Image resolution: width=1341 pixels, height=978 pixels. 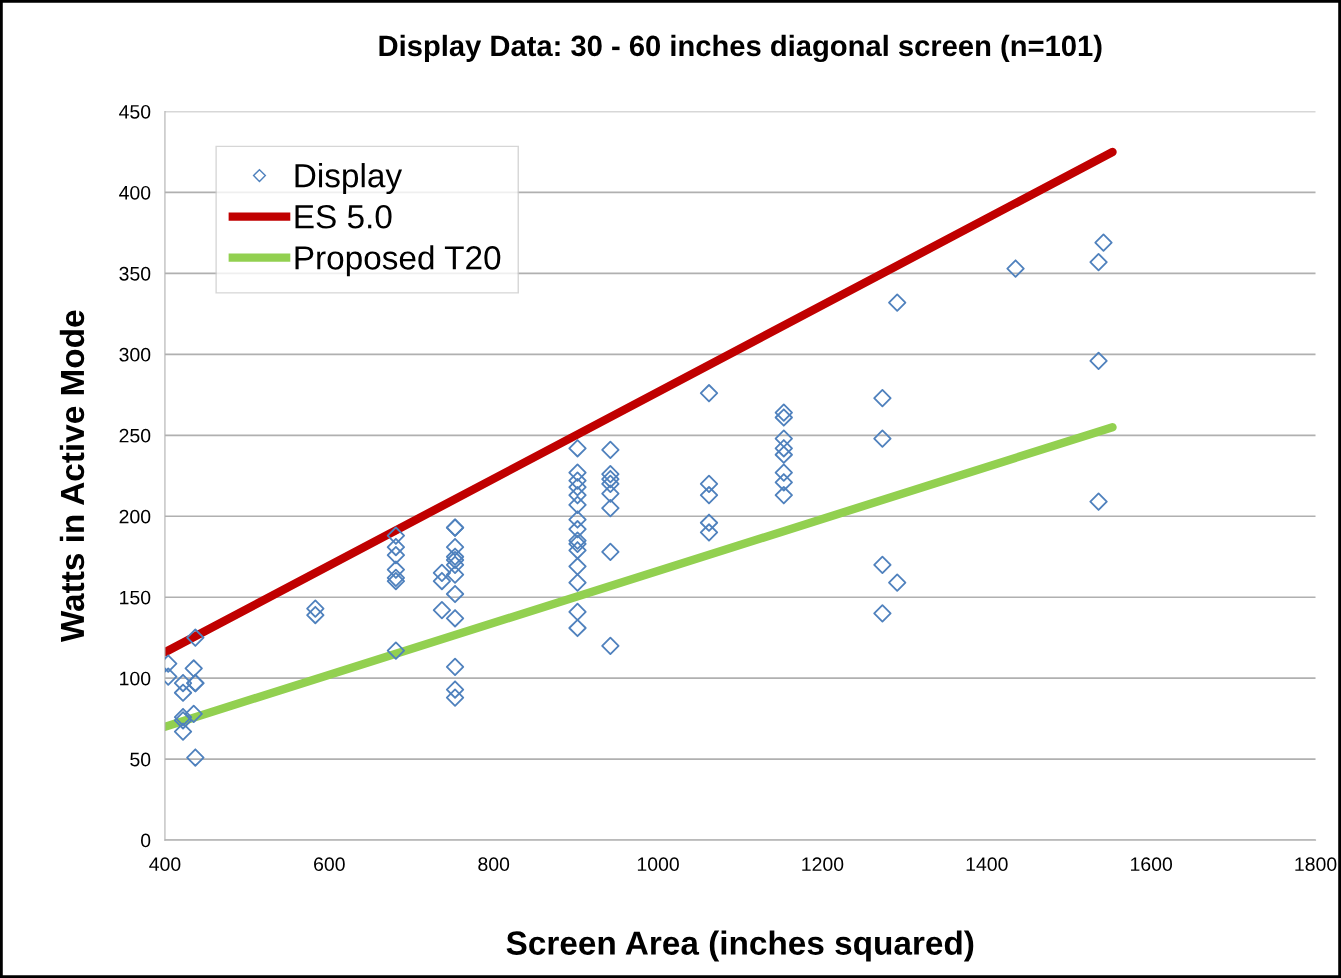 What do you see at coordinates (135, 111) in the screenshot?
I see `y-tick-label: 450` at bounding box center [135, 111].